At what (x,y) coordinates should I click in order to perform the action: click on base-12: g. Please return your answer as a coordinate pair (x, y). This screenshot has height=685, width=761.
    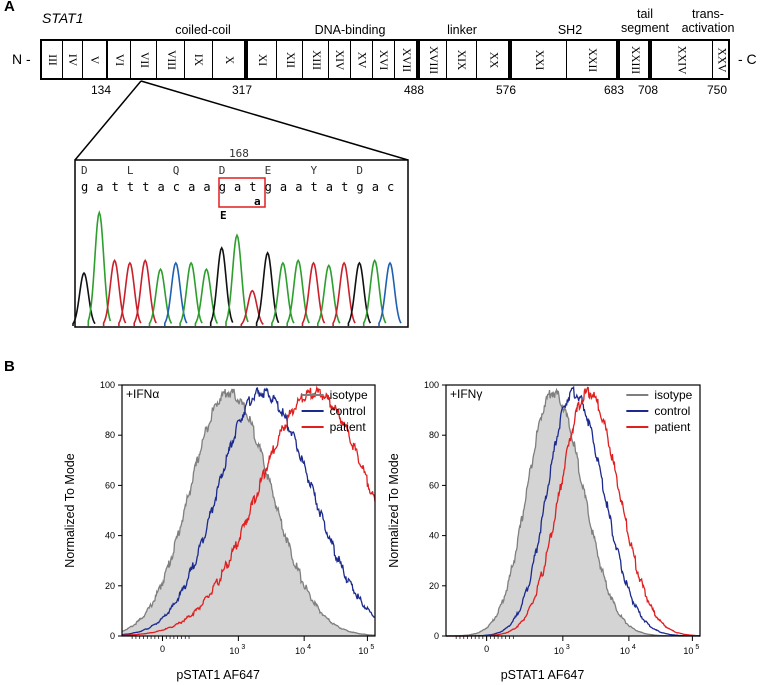
    Looking at the image, I should click on (268, 187).